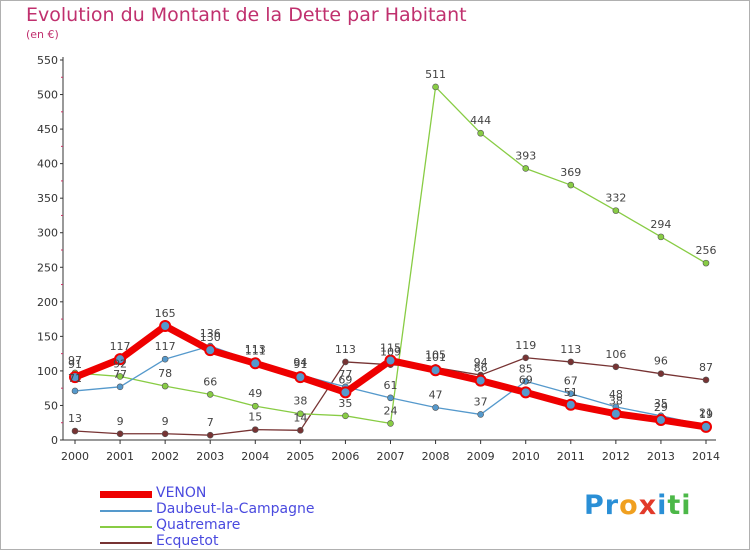  I want to click on legend-label: Quatremare, so click(198, 525).